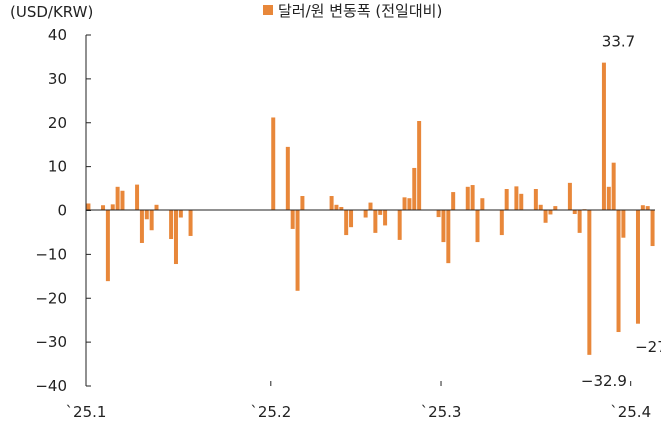 This screenshot has height=433, width=661. Describe the element at coordinates (57, 35) in the screenshot. I see `y-tick-label: 40` at that location.